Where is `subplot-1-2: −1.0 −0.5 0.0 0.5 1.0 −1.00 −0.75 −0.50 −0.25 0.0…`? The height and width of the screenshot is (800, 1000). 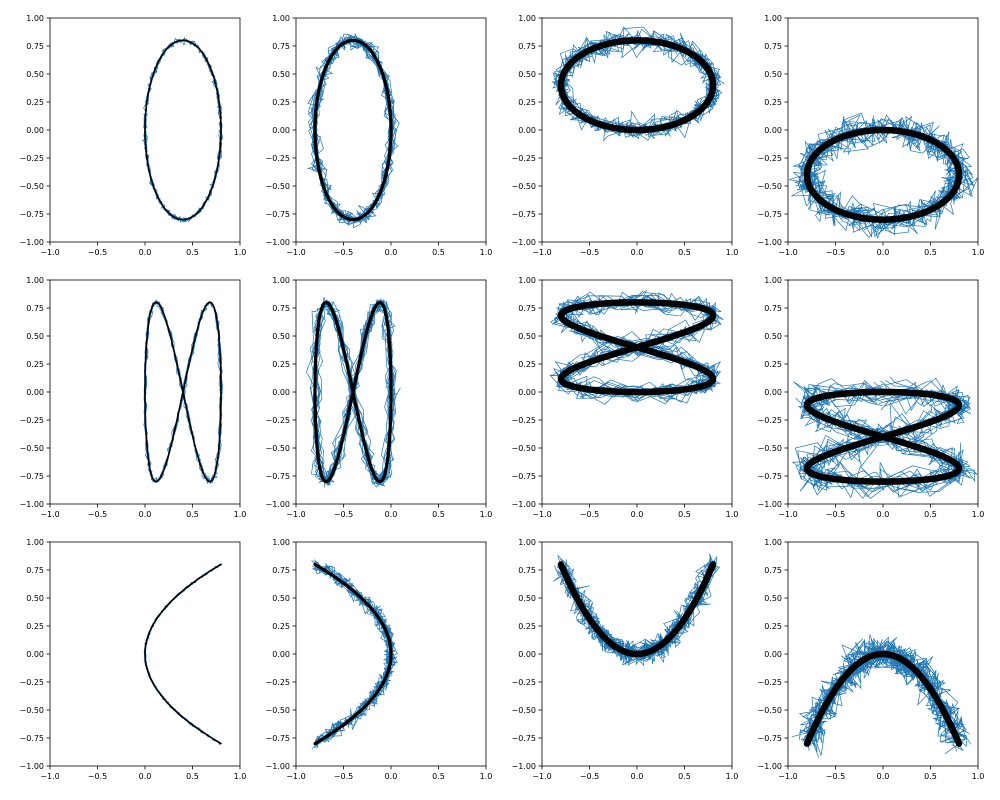
subplot-1-2: −1.0 −0.5 0.0 0.5 1.0 −1.00 −0.75 −0.50 −0.25 0.0… is located at coordinates (378, 135).